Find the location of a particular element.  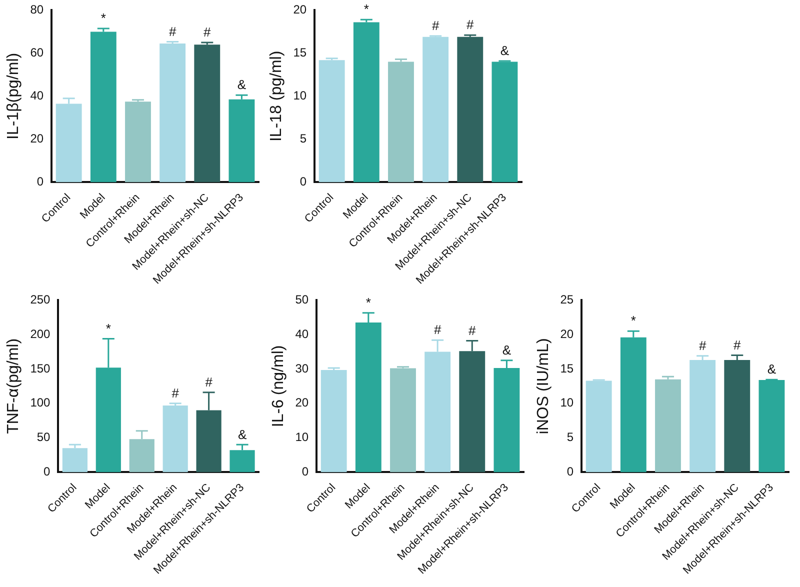

y-tick-label: 25 is located at coordinates (567, 299).